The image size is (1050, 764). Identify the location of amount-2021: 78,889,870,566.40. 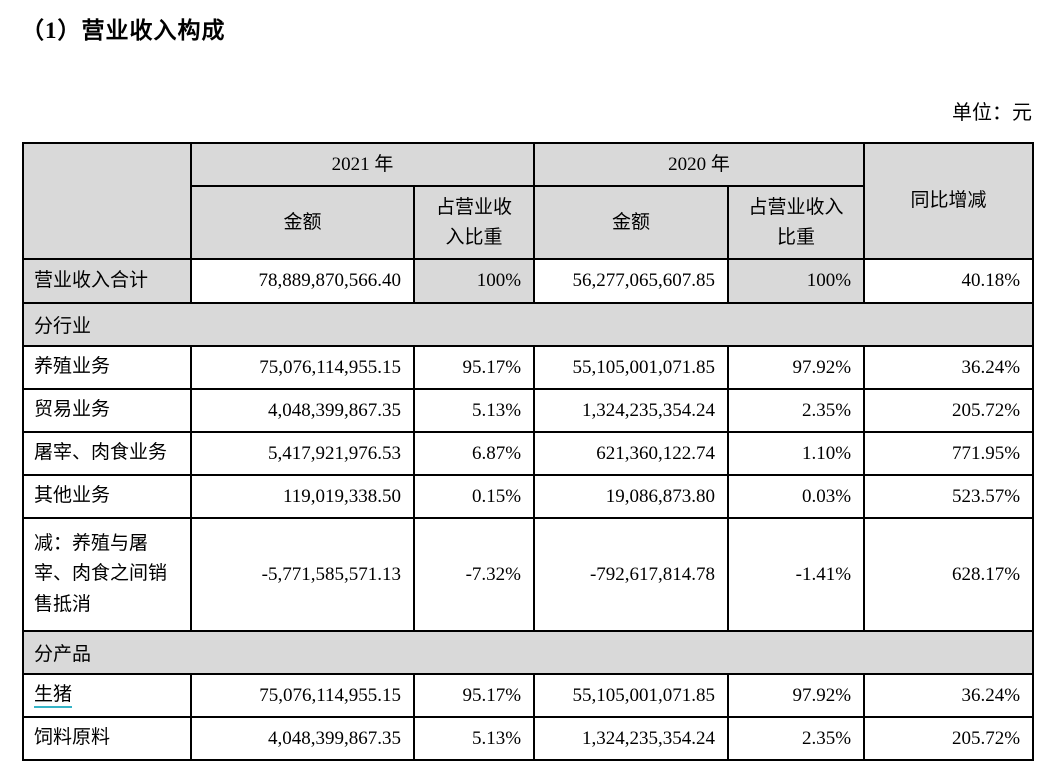
(302, 281).